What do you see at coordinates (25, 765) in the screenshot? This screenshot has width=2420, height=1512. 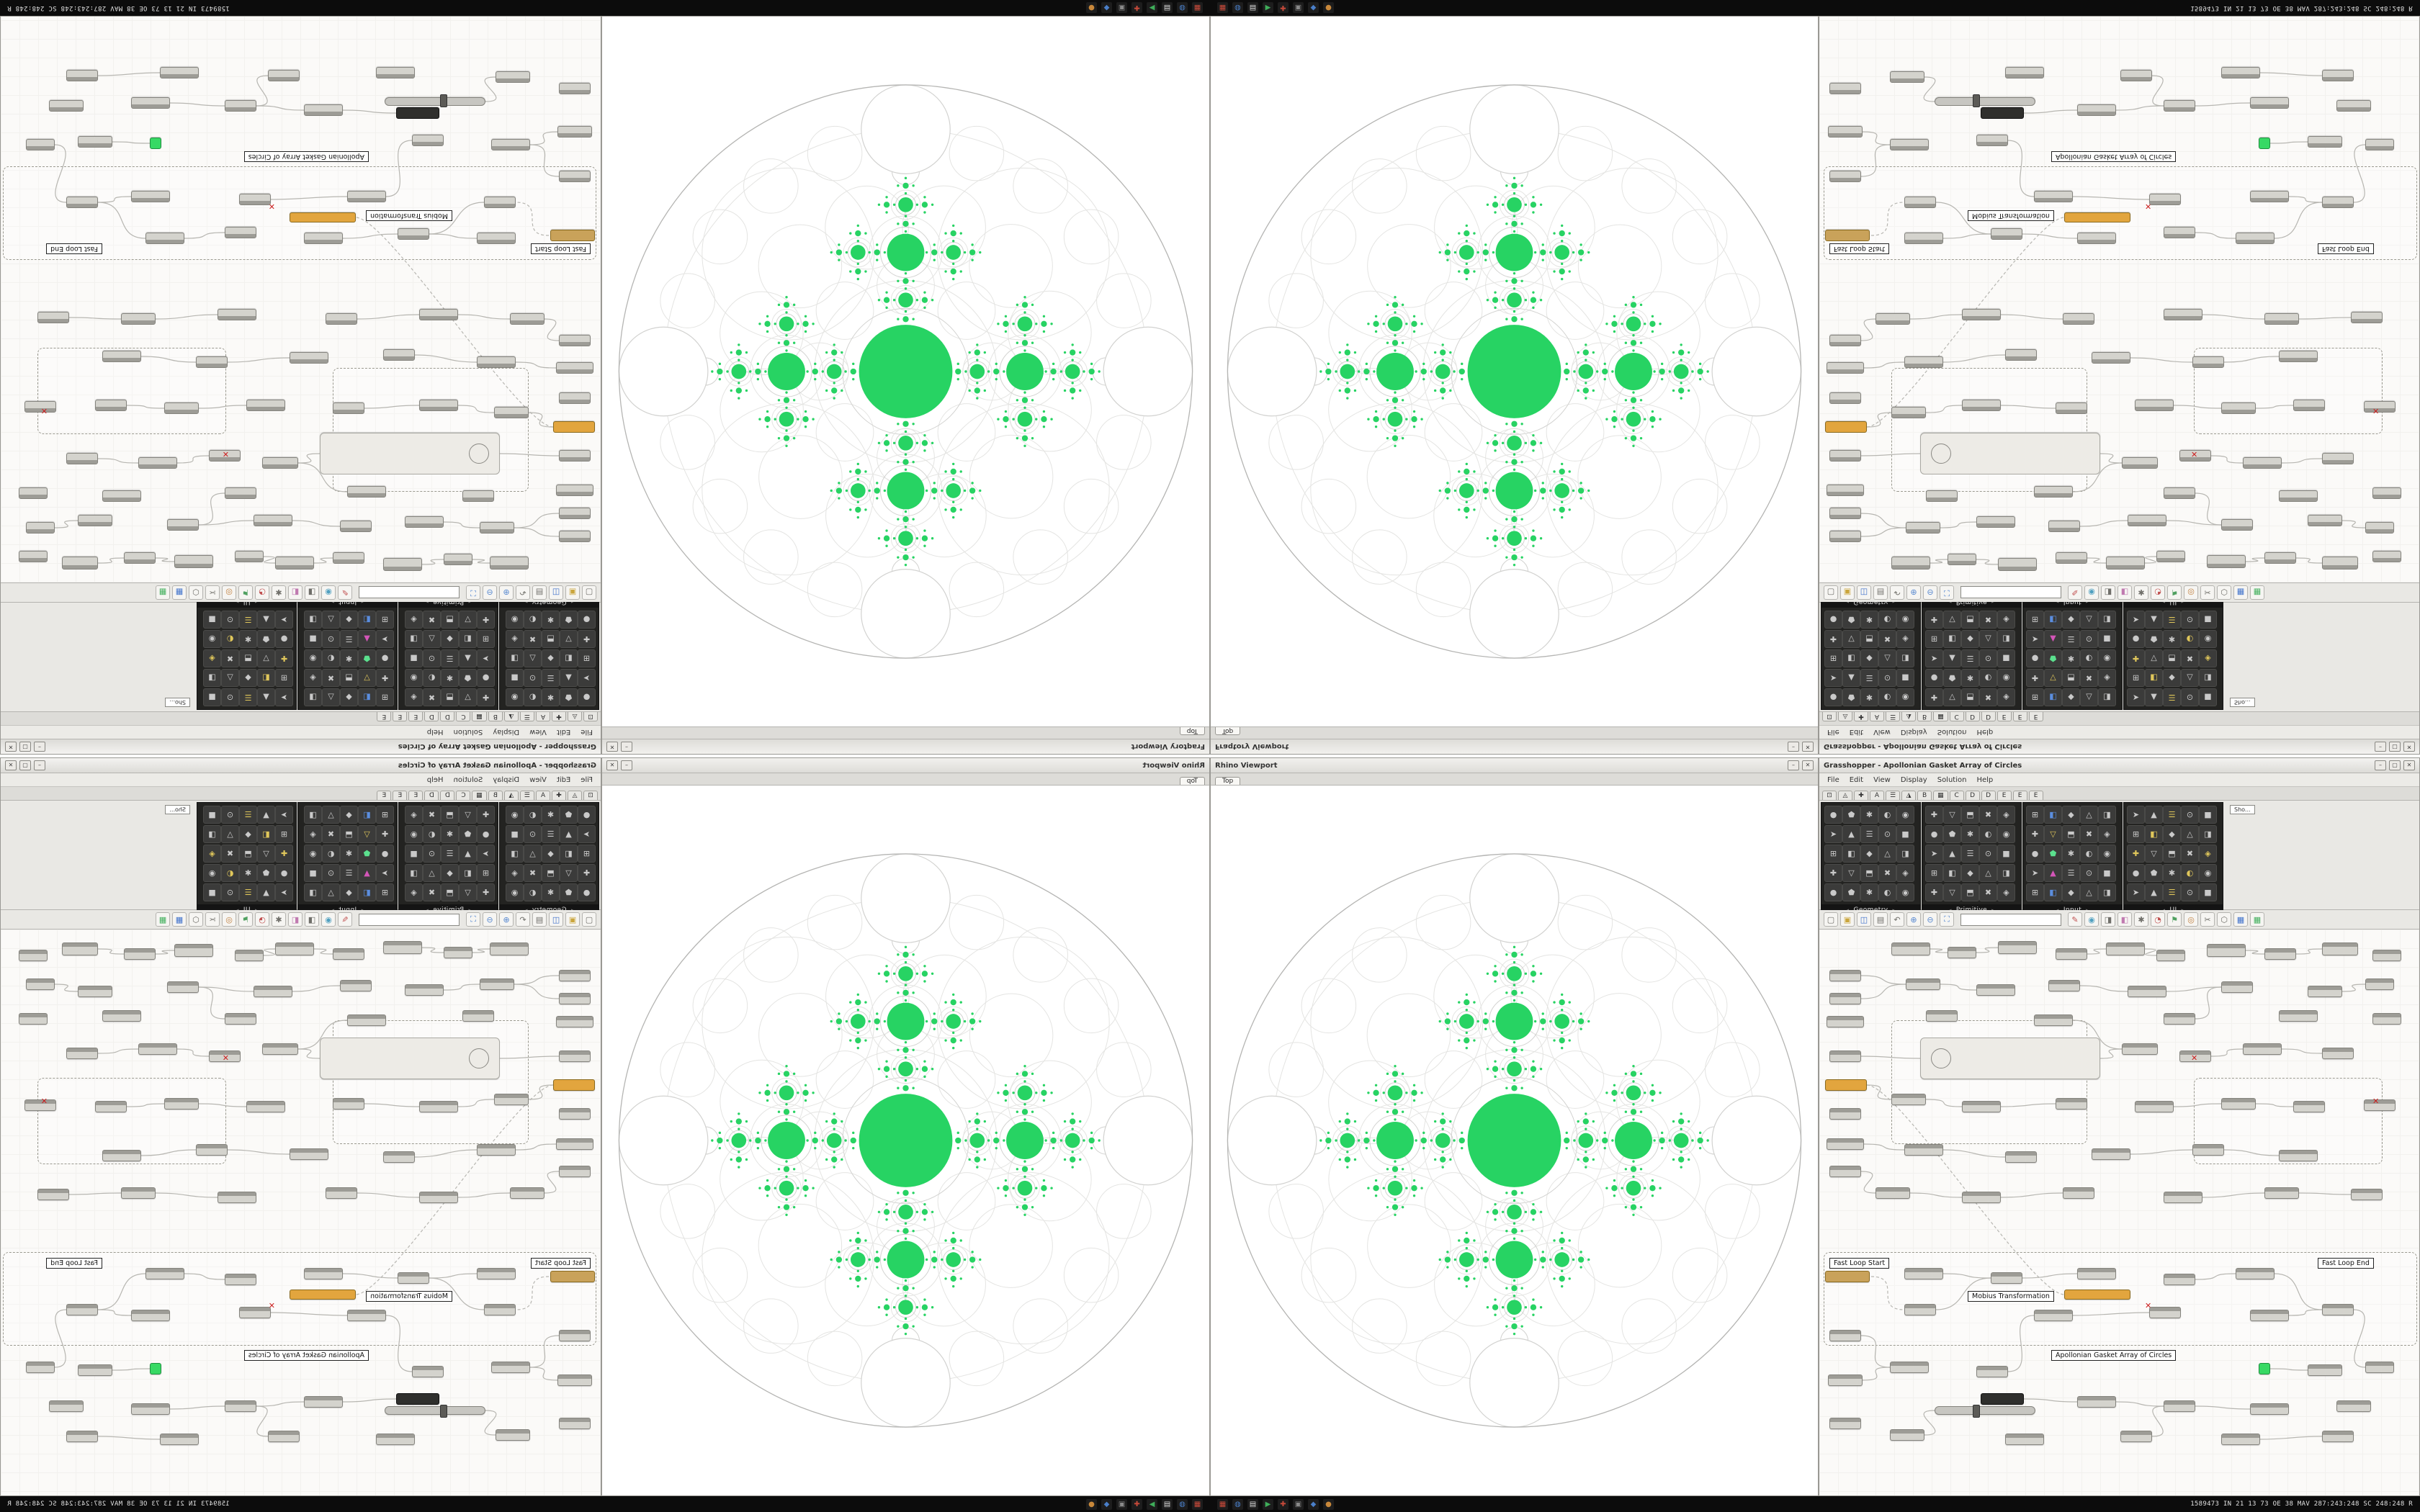 I see `maximize-button: ▢` at bounding box center [25, 765].